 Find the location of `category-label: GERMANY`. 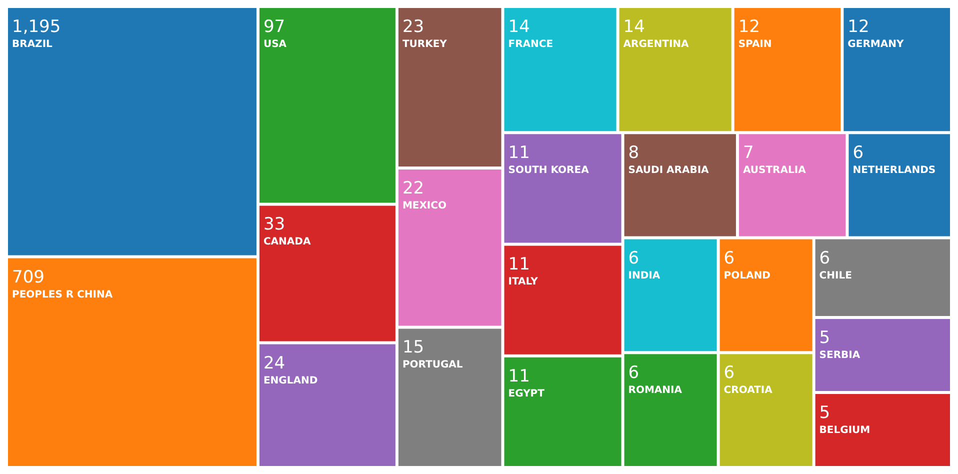

category-label: GERMANY is located at coordinates (876, 44).